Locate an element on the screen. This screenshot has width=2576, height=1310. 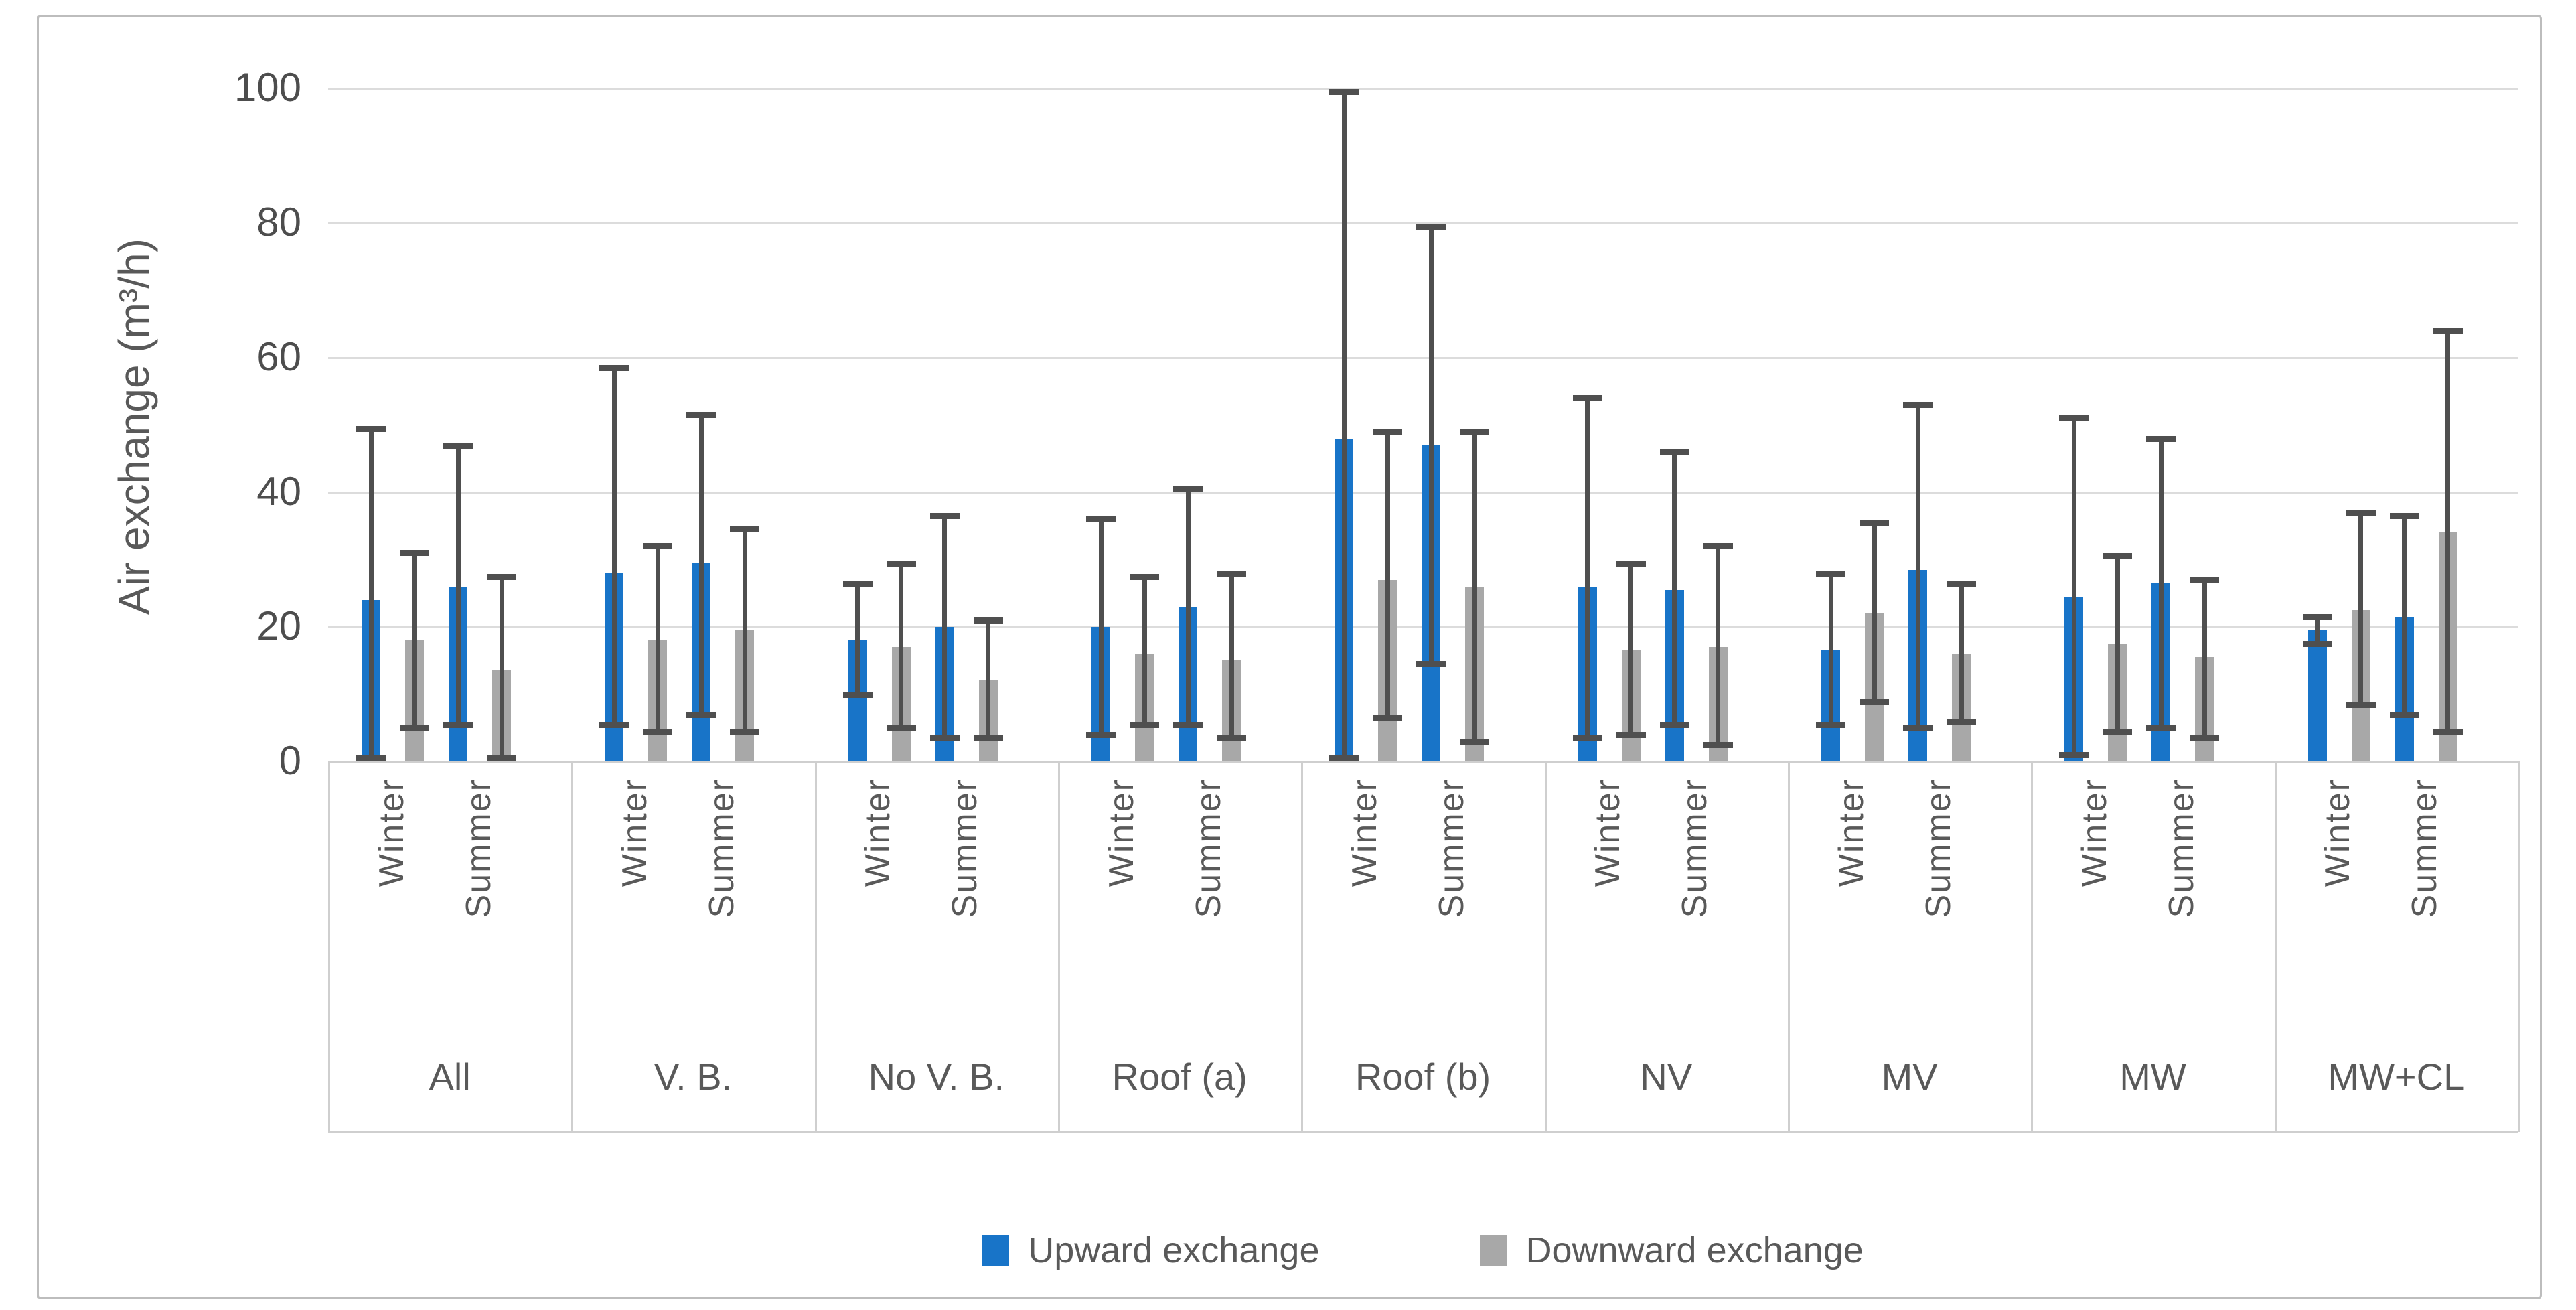
category-label: MW is located at coordinates (2152, 1077).